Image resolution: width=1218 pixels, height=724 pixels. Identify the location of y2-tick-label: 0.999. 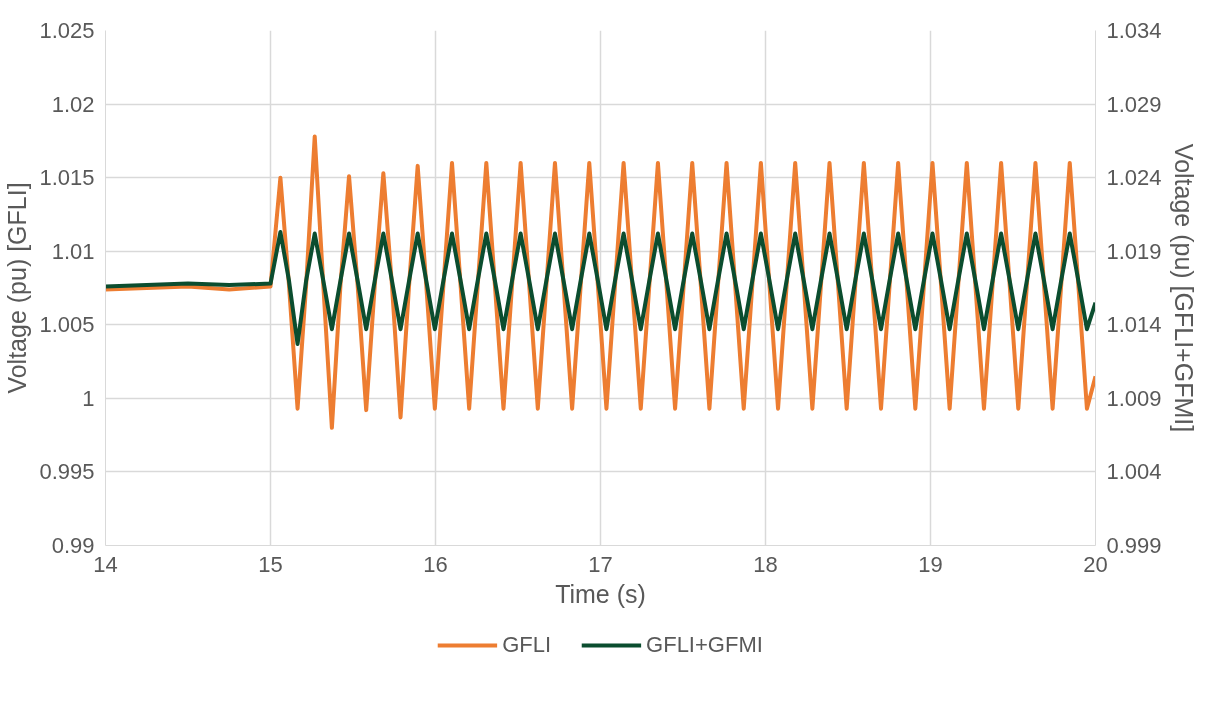
(1134, 545).